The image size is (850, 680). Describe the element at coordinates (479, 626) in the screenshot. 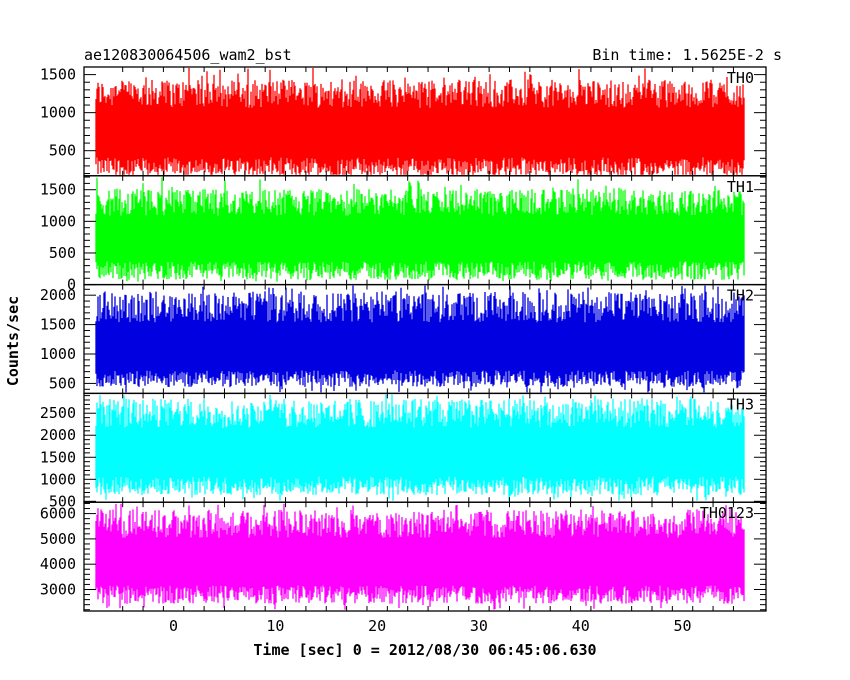

I see `x-tick-label: 30` at that location.